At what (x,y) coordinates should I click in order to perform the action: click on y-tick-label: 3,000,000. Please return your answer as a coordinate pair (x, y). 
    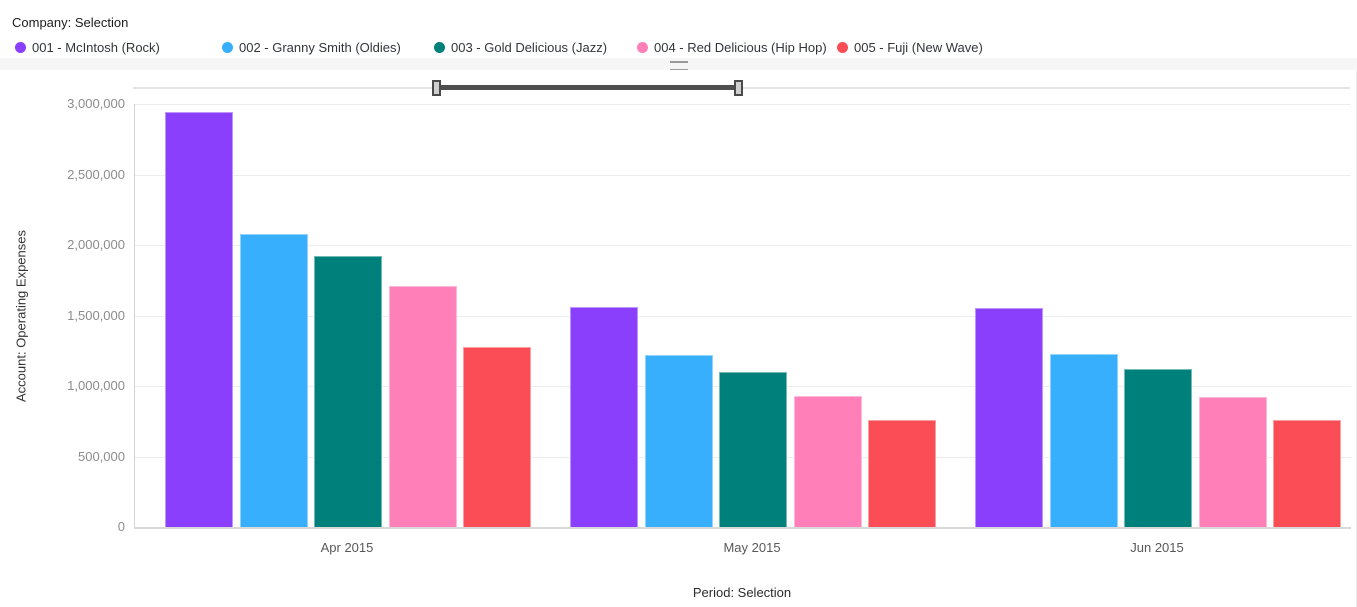
    Looking at the image, I should click on (96, 103).